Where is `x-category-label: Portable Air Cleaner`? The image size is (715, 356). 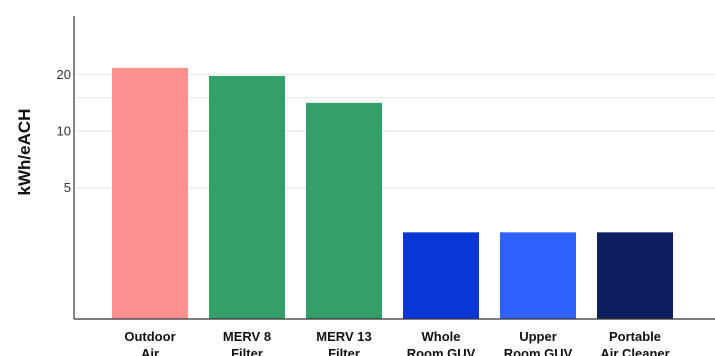 x-category-label: Portable Air Cleaner is located at coordinates (634, 342).